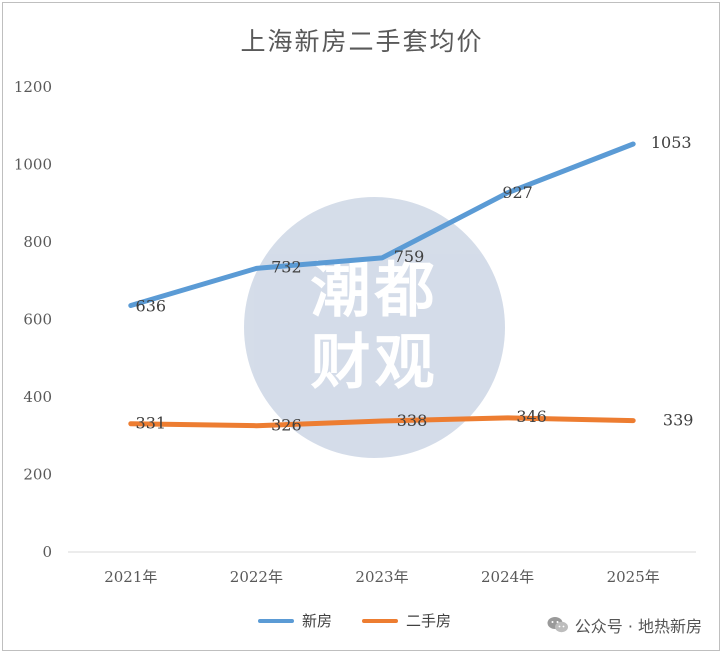 This screenshot has width=724, height=655. Describe the element at coordinates (276, 620) in the screenshot. I see `legend-swatch-new` at that location.